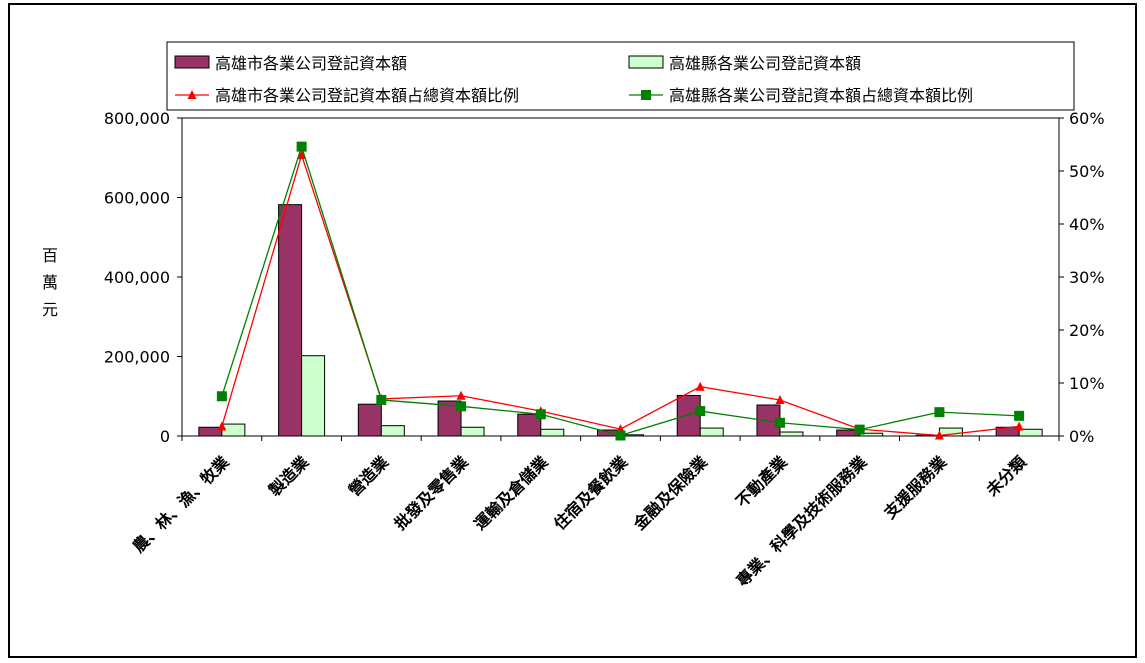  Describe the element at coordinates (1087, 330) in the screenshot. I see `y2-tick-label: 20%` at that location.